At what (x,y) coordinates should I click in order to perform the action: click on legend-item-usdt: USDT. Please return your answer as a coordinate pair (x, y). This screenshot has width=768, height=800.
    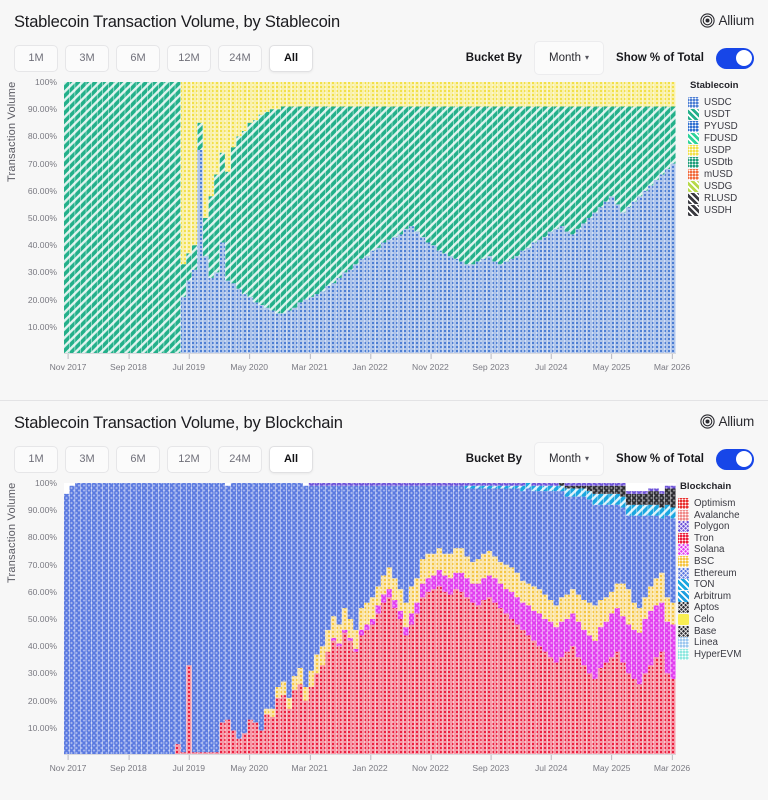
    Looking at the image, I should click on (728, 114).